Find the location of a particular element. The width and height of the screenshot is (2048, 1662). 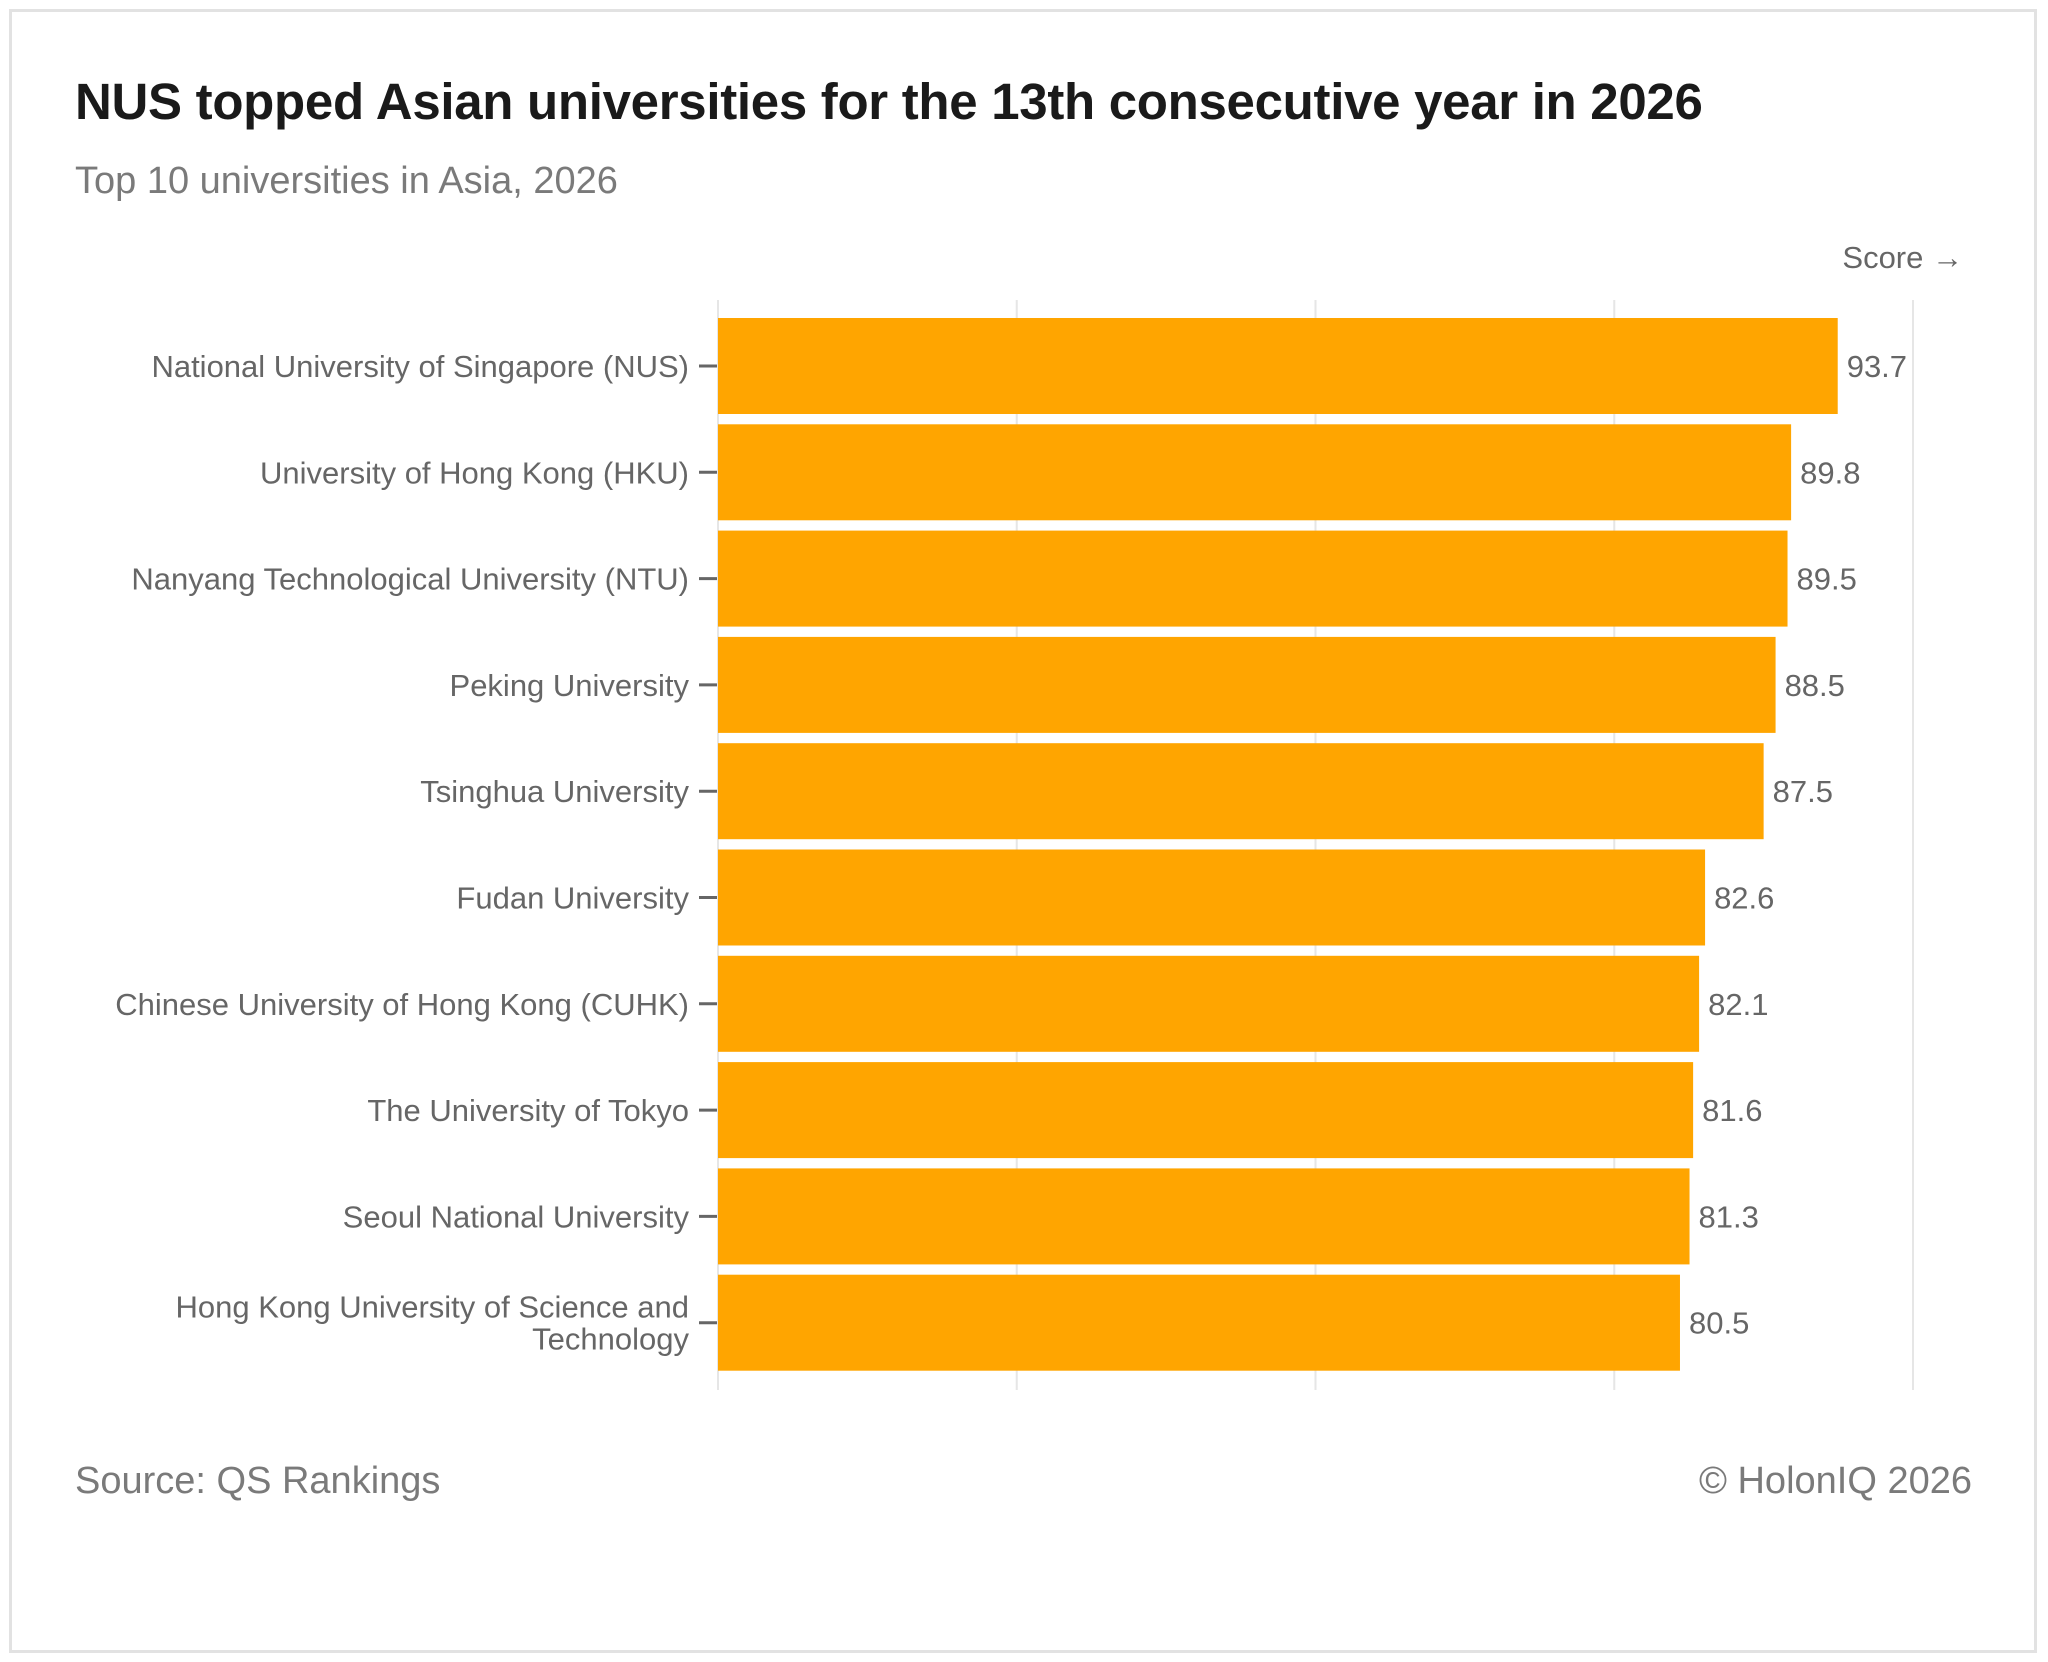

data-labels: 93.7 89.8 89.5 88.5 87.5 82.6 82.1 81.6 81.3 80.5 is located at coordinates (1798, 845).